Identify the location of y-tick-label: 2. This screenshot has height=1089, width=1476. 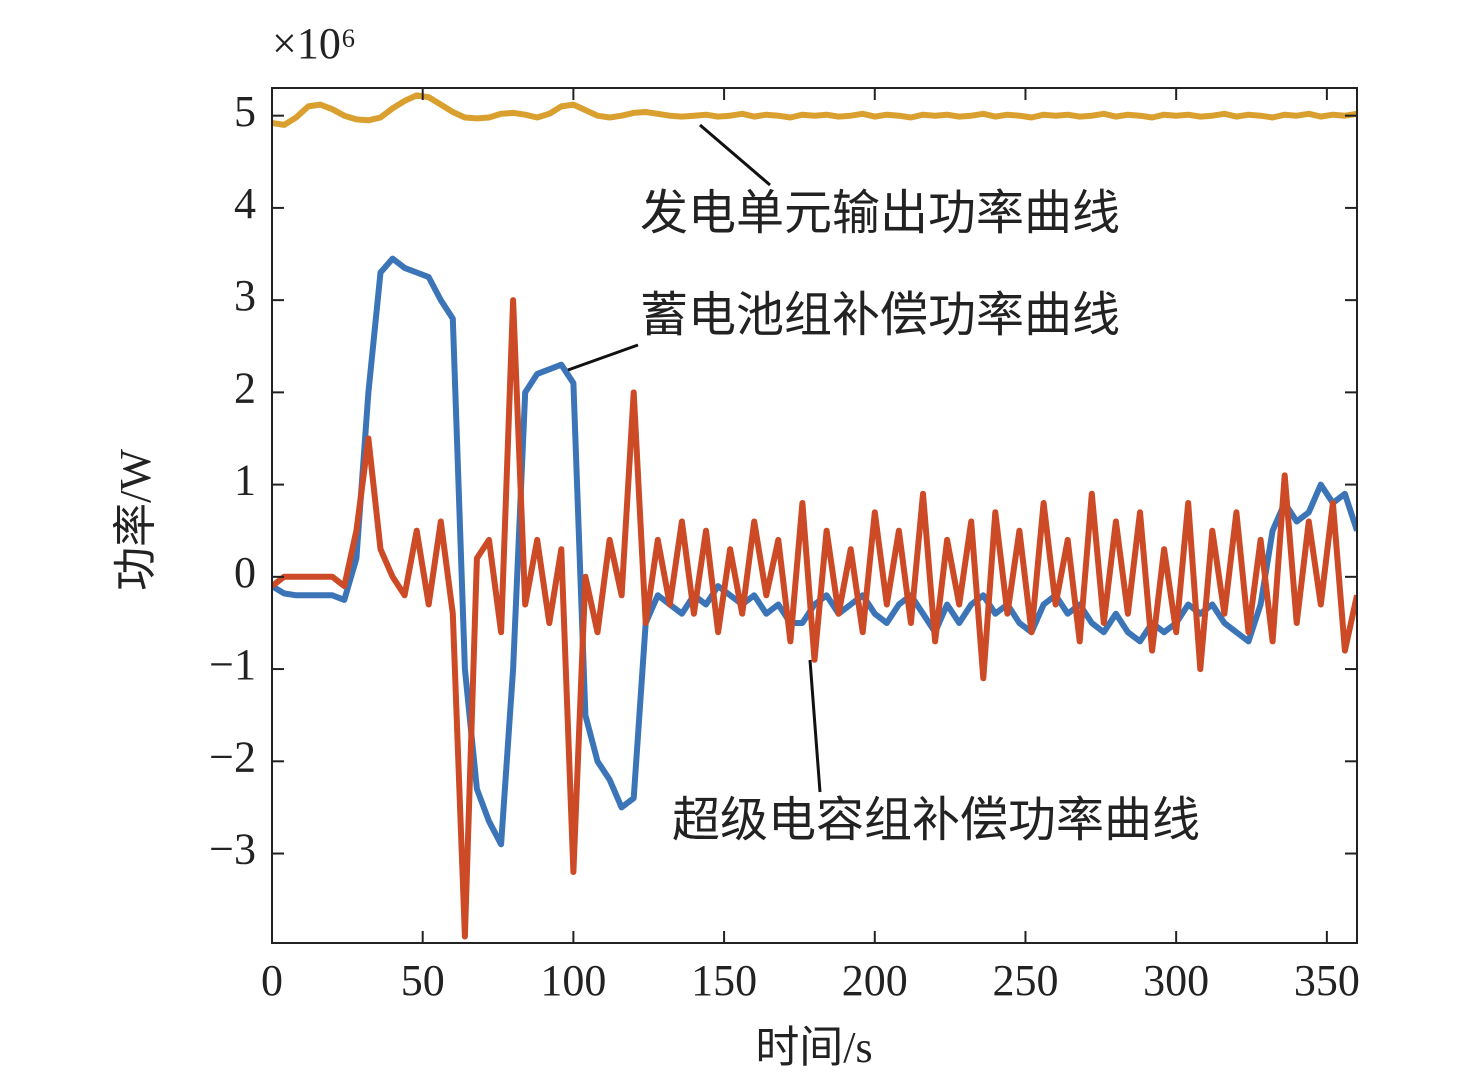
(245, 387).